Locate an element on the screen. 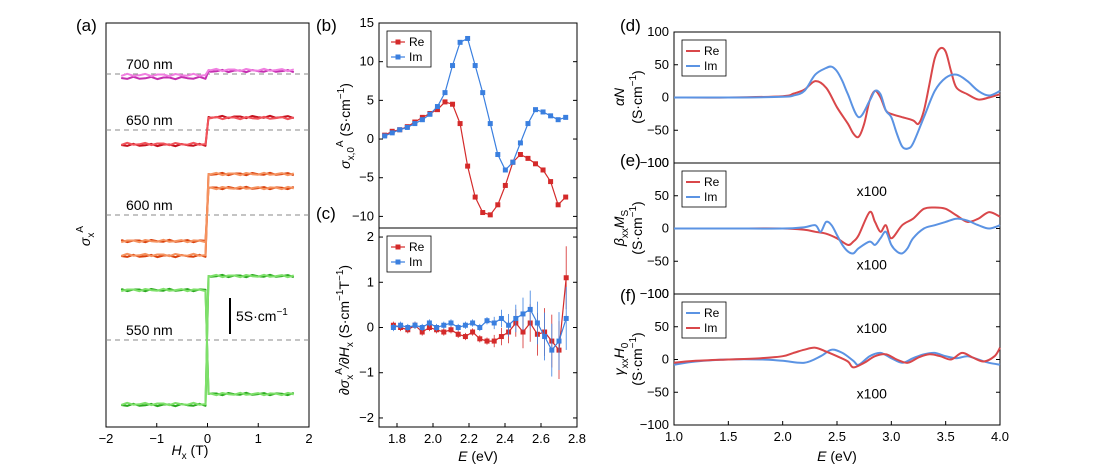  scalebar-label: 5S·cm is located at coordinates (256, 316).